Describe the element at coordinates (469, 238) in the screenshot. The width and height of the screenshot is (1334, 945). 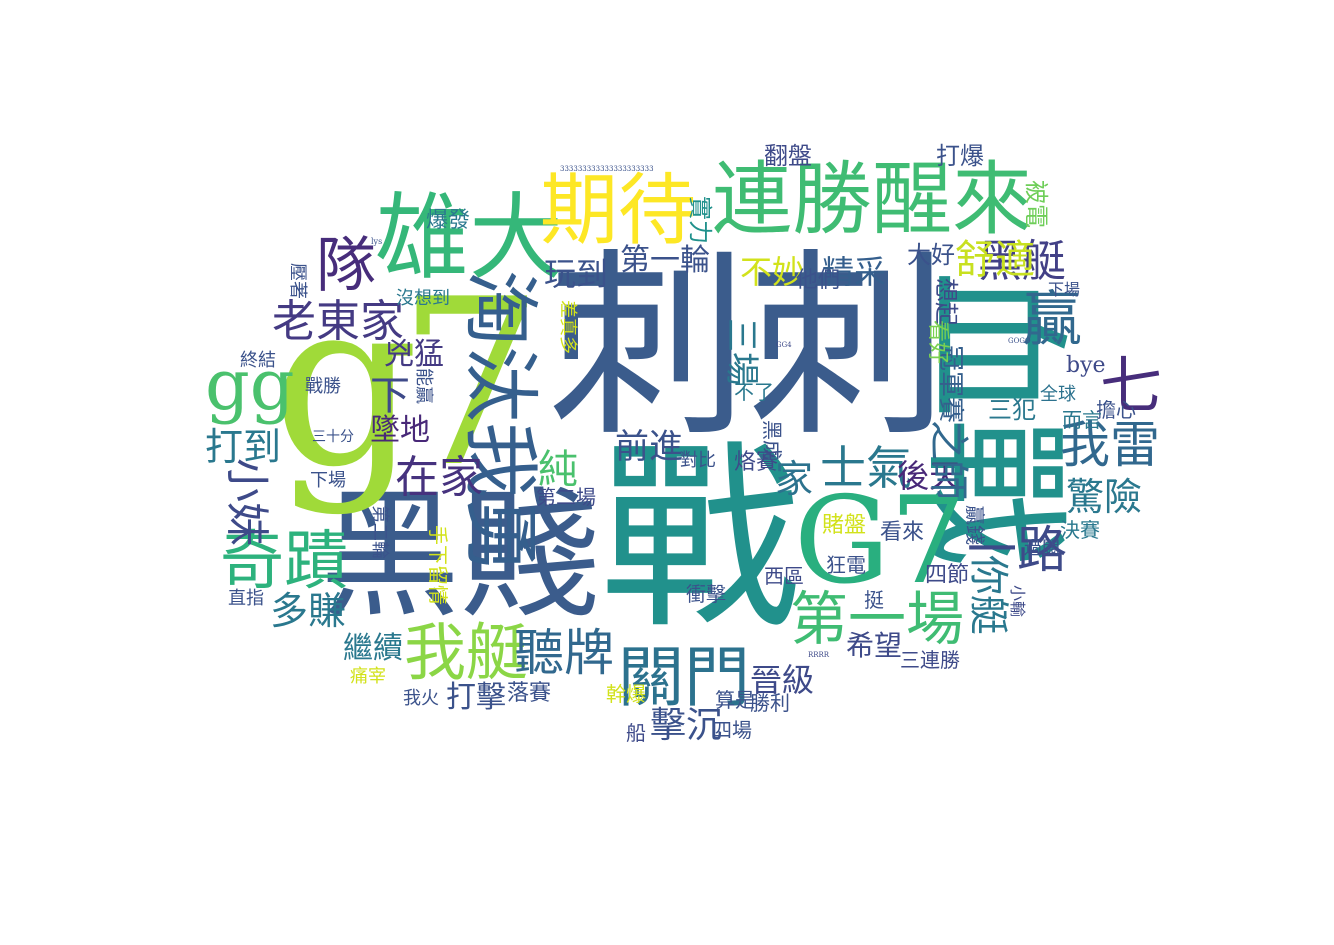
I see `word: 雄大` at that location.